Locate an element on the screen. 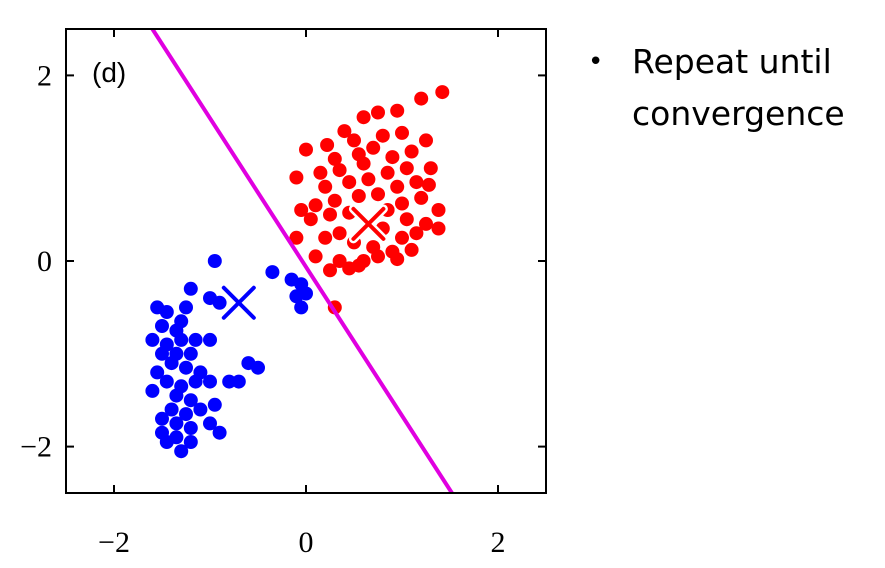 The image size is (885, 568). x-tick-label: −2 is located at coordinates (114, 542).